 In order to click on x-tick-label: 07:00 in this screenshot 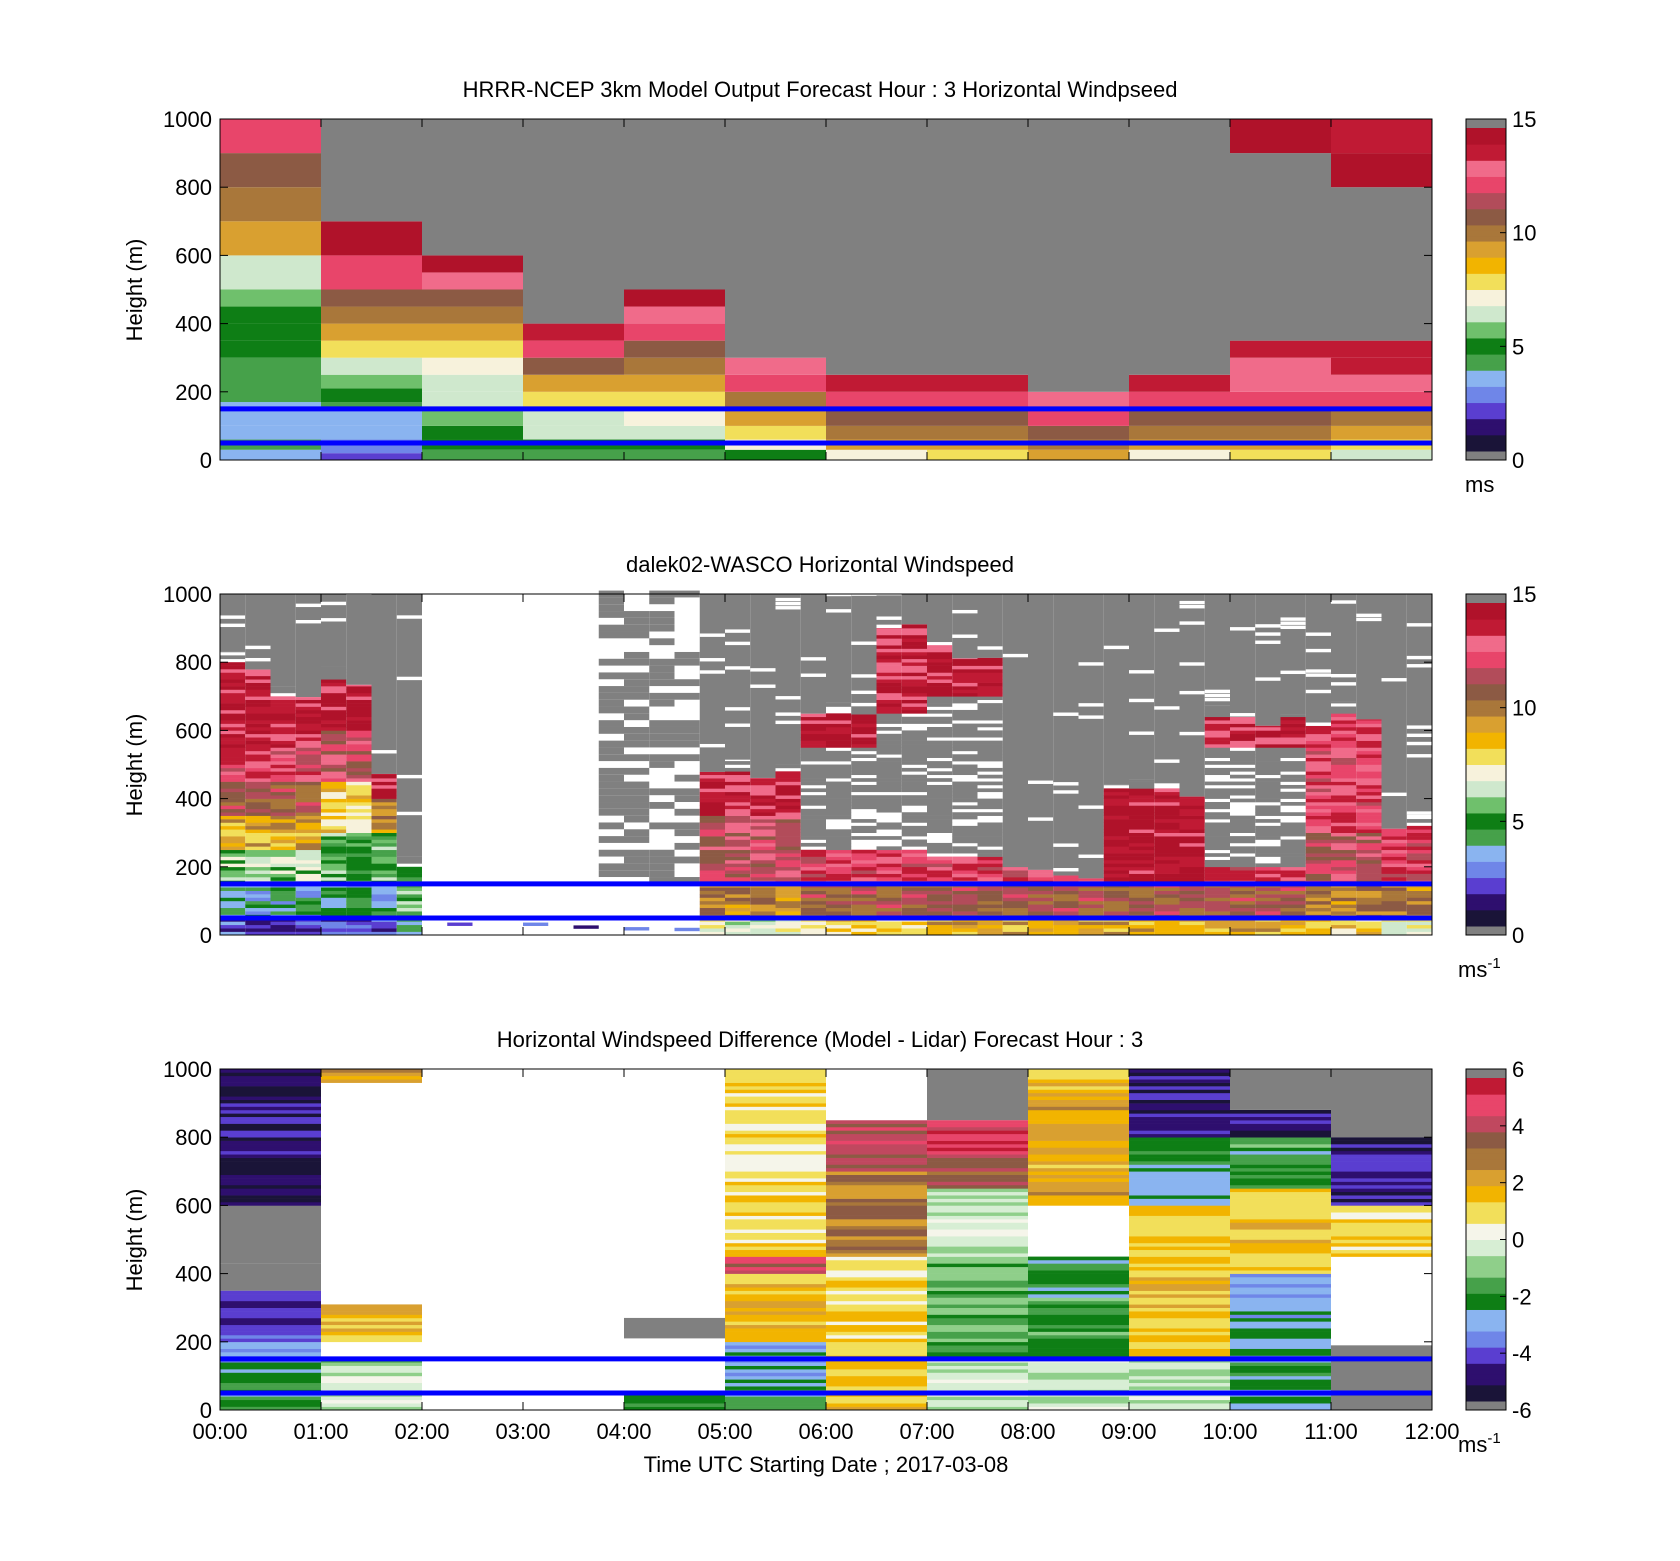, I will do `click(926, 1431)`.